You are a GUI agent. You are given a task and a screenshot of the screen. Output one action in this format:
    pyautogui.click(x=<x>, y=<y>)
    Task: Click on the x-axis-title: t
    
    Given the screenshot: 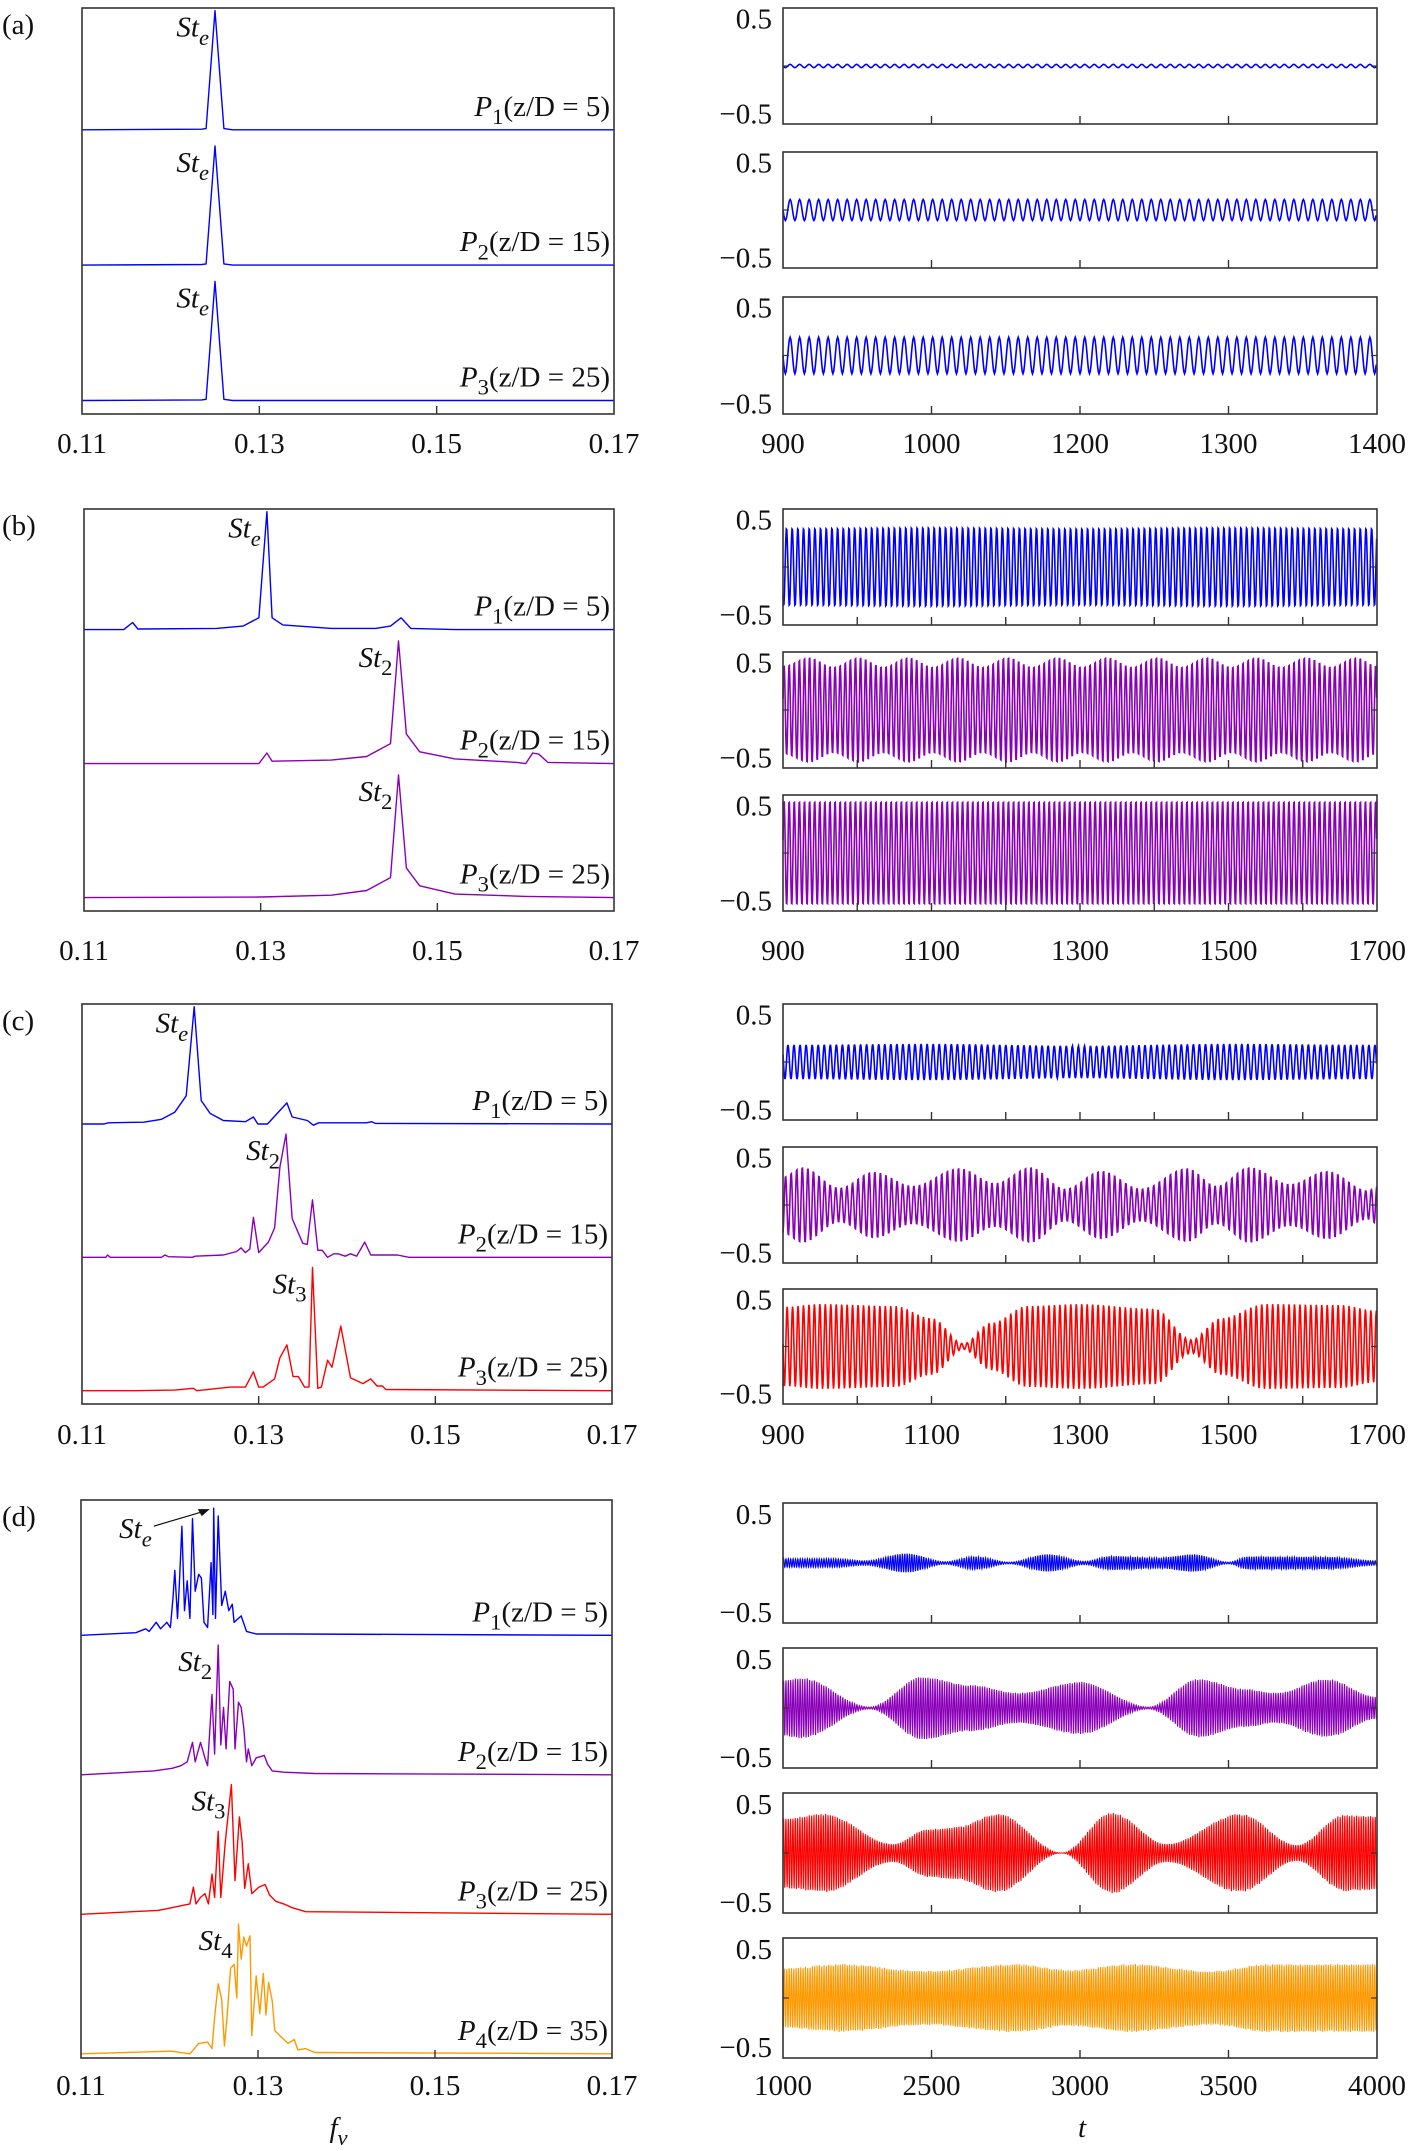 What is the action you would take?
    pyautogui.click(x=1082, y=2128)
    